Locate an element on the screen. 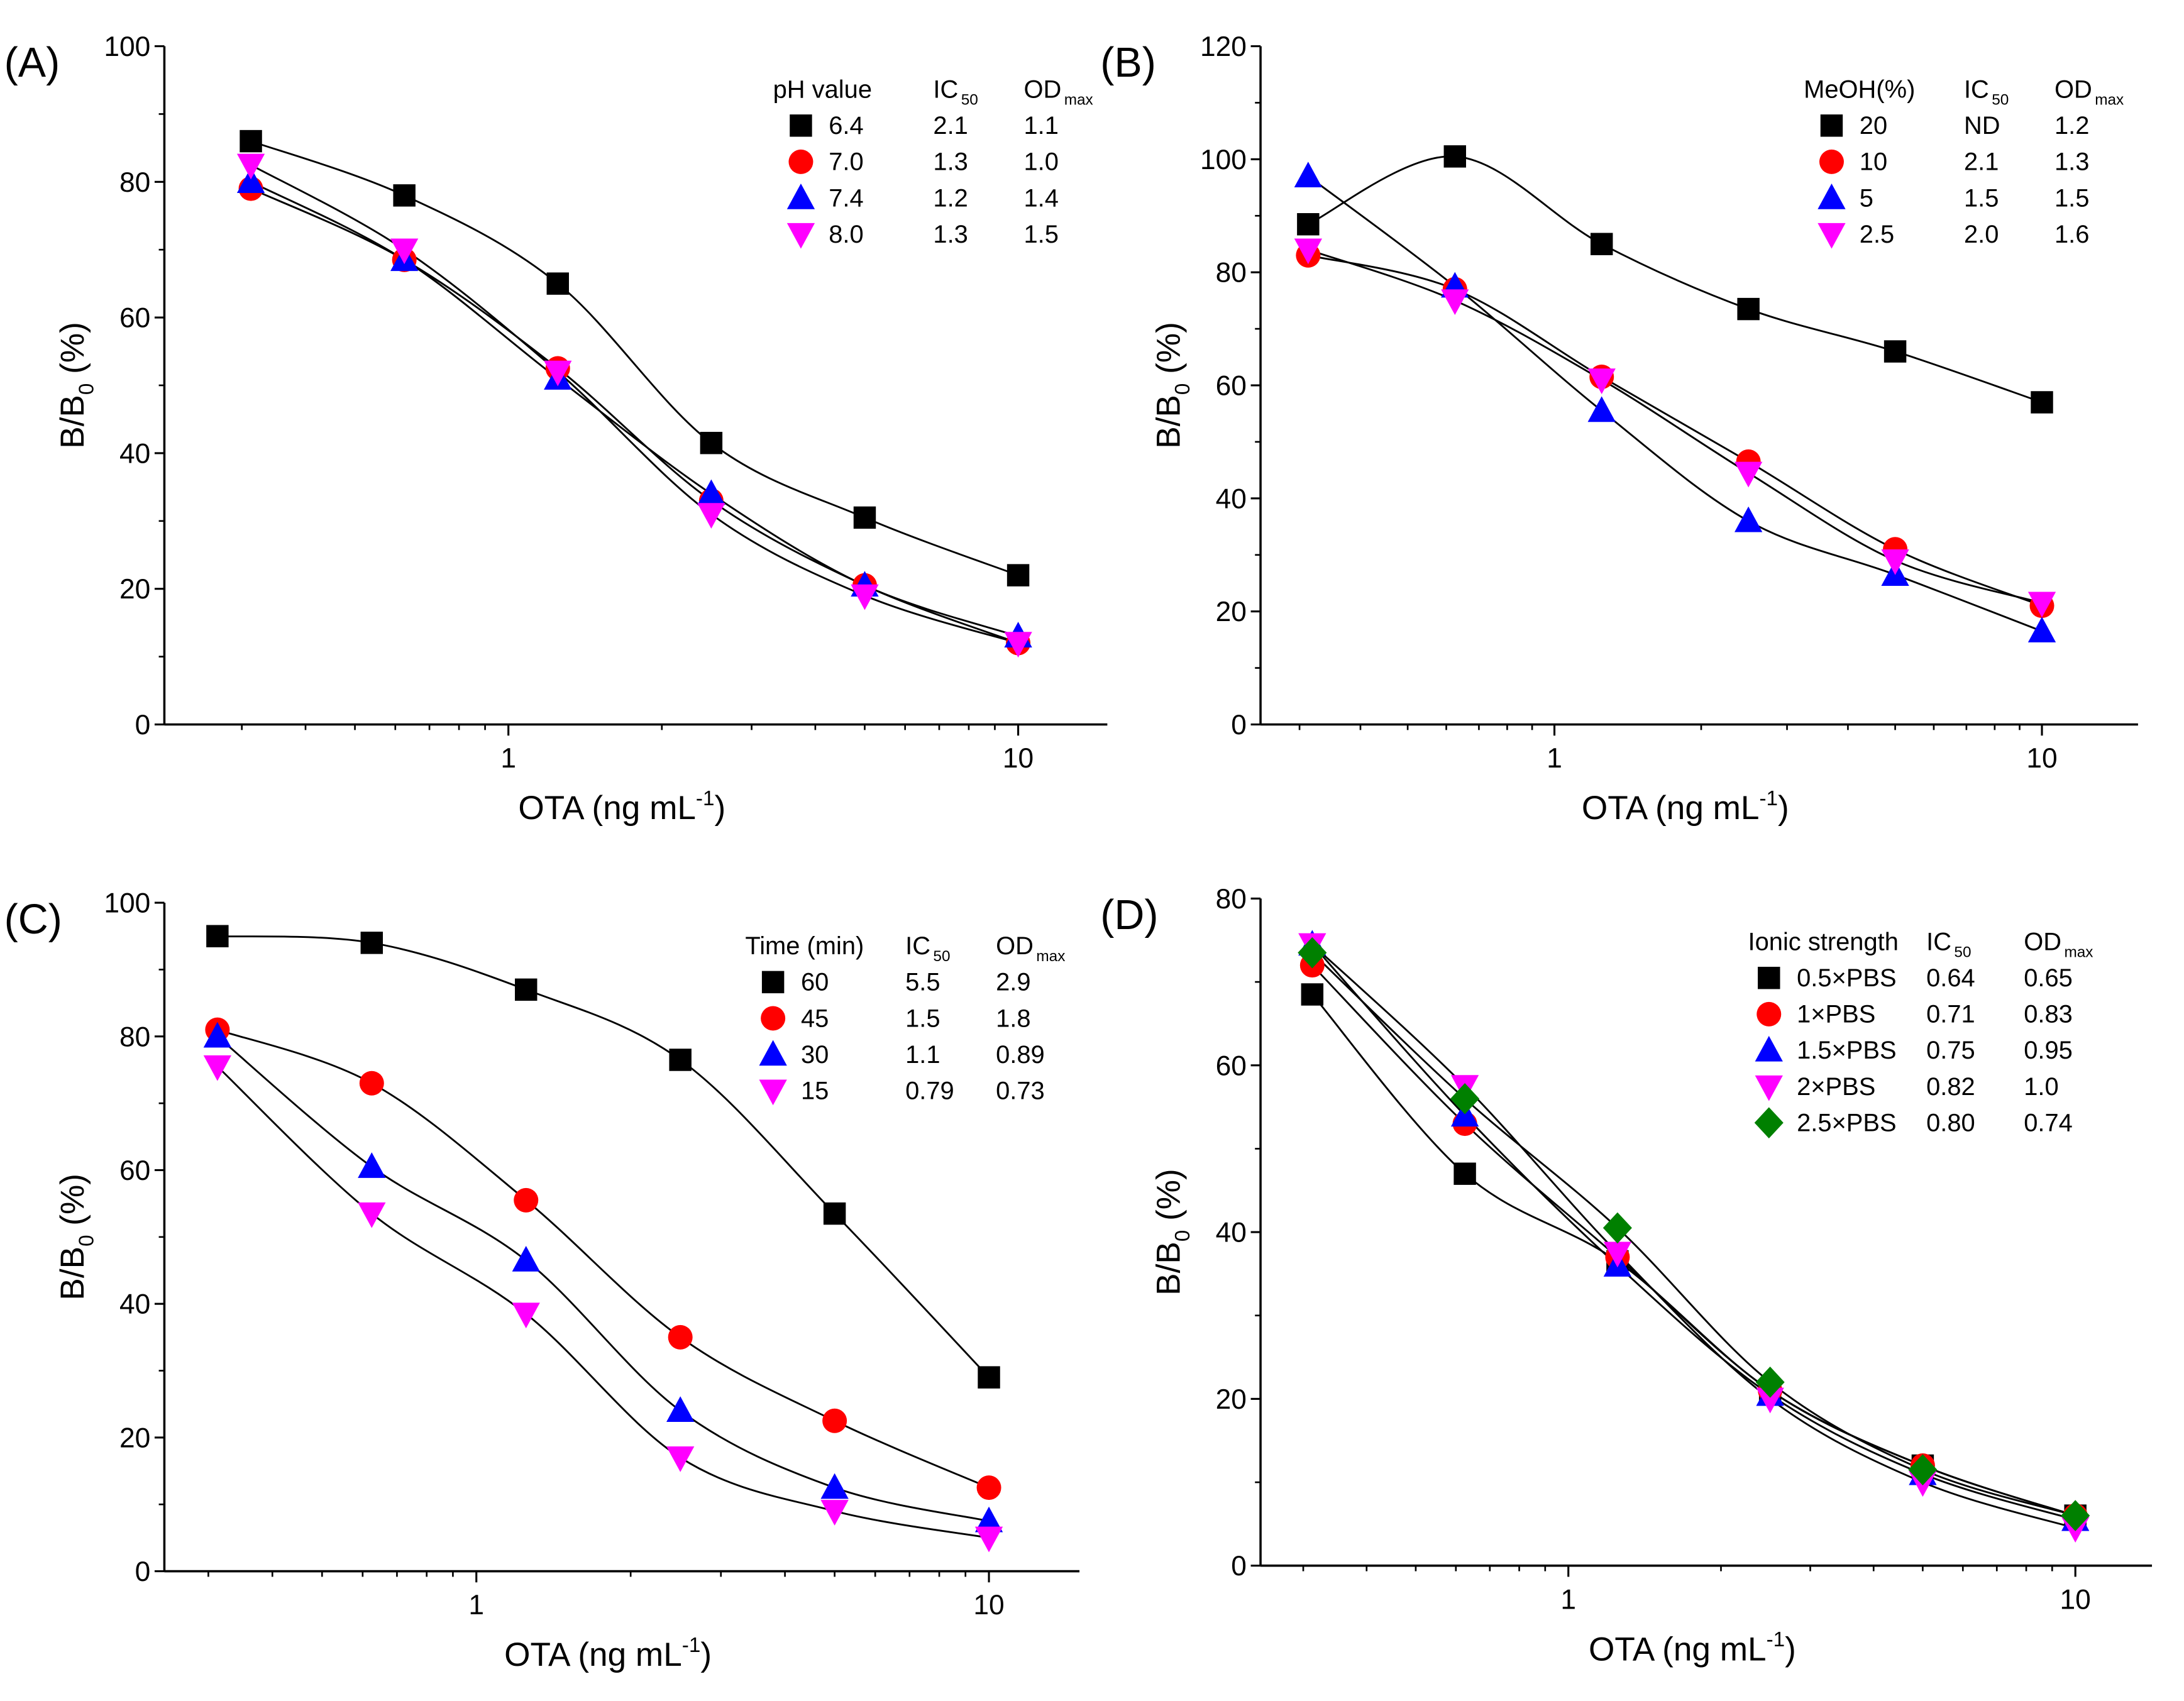 Image resolution: width=2184 pixels, height=1701 pixels. legend-series-name: 2.5×PBS is located at coordinates (1847, 1123).